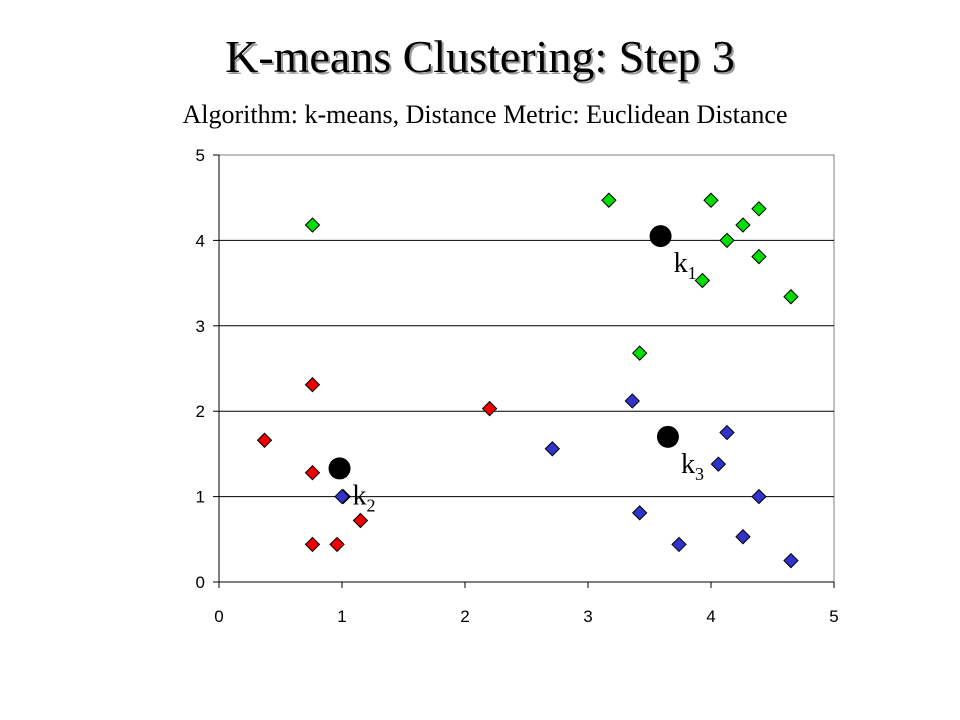  What do you see at coordinates (692, 466) in the screenshot?
I see `centroid-label-3: k3` at bounding box center [692, 466].